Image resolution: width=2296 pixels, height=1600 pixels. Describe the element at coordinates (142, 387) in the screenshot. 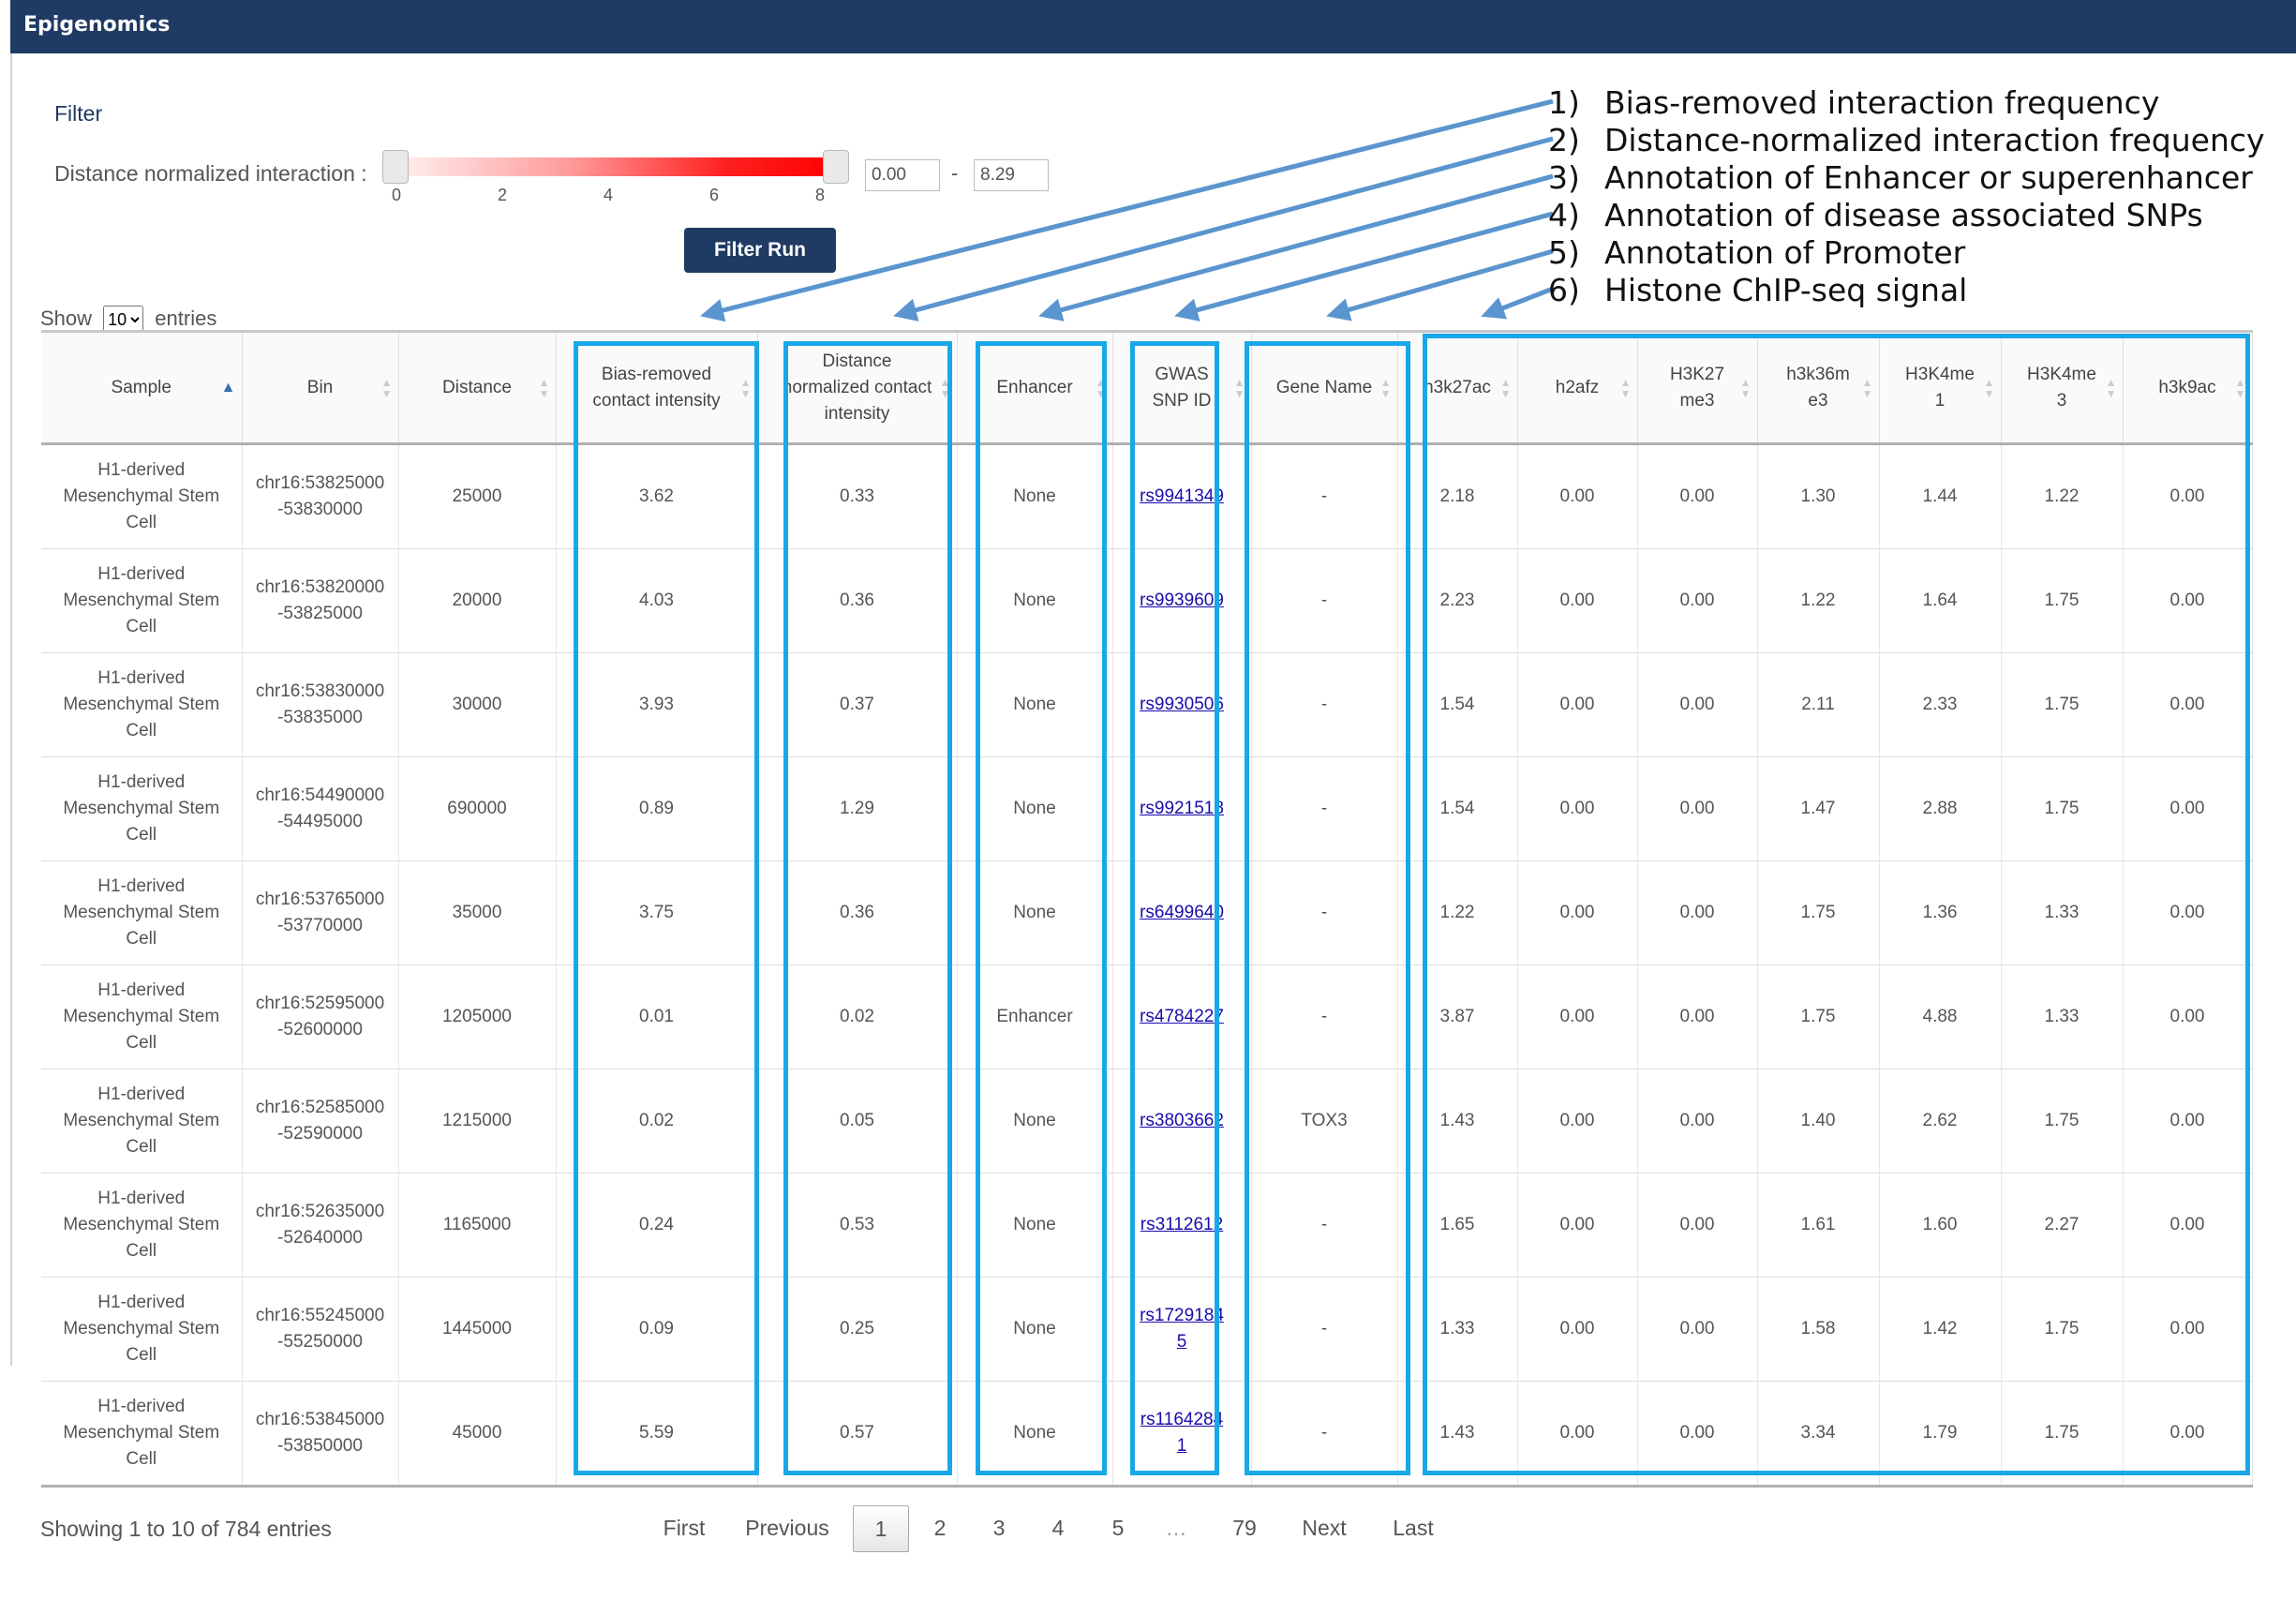

I see `col-header-sample: Sample ▲` at that location.